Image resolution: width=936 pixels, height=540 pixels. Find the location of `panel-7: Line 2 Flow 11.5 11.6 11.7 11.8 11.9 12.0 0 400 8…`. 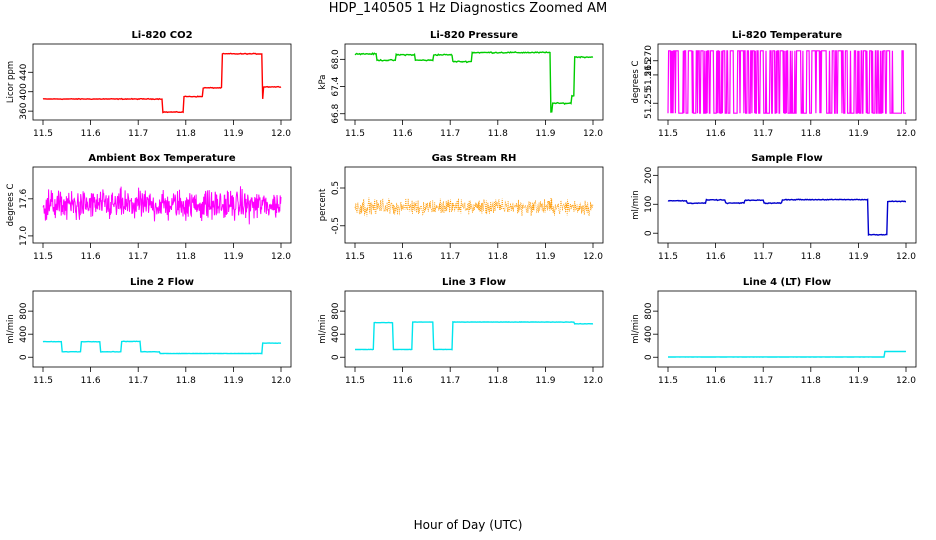

panel-7: Line 2 Flow 11.5 11.6 11.7 11.8 11.9 12.0 0 400 8… is located at coordinates (149, 331).